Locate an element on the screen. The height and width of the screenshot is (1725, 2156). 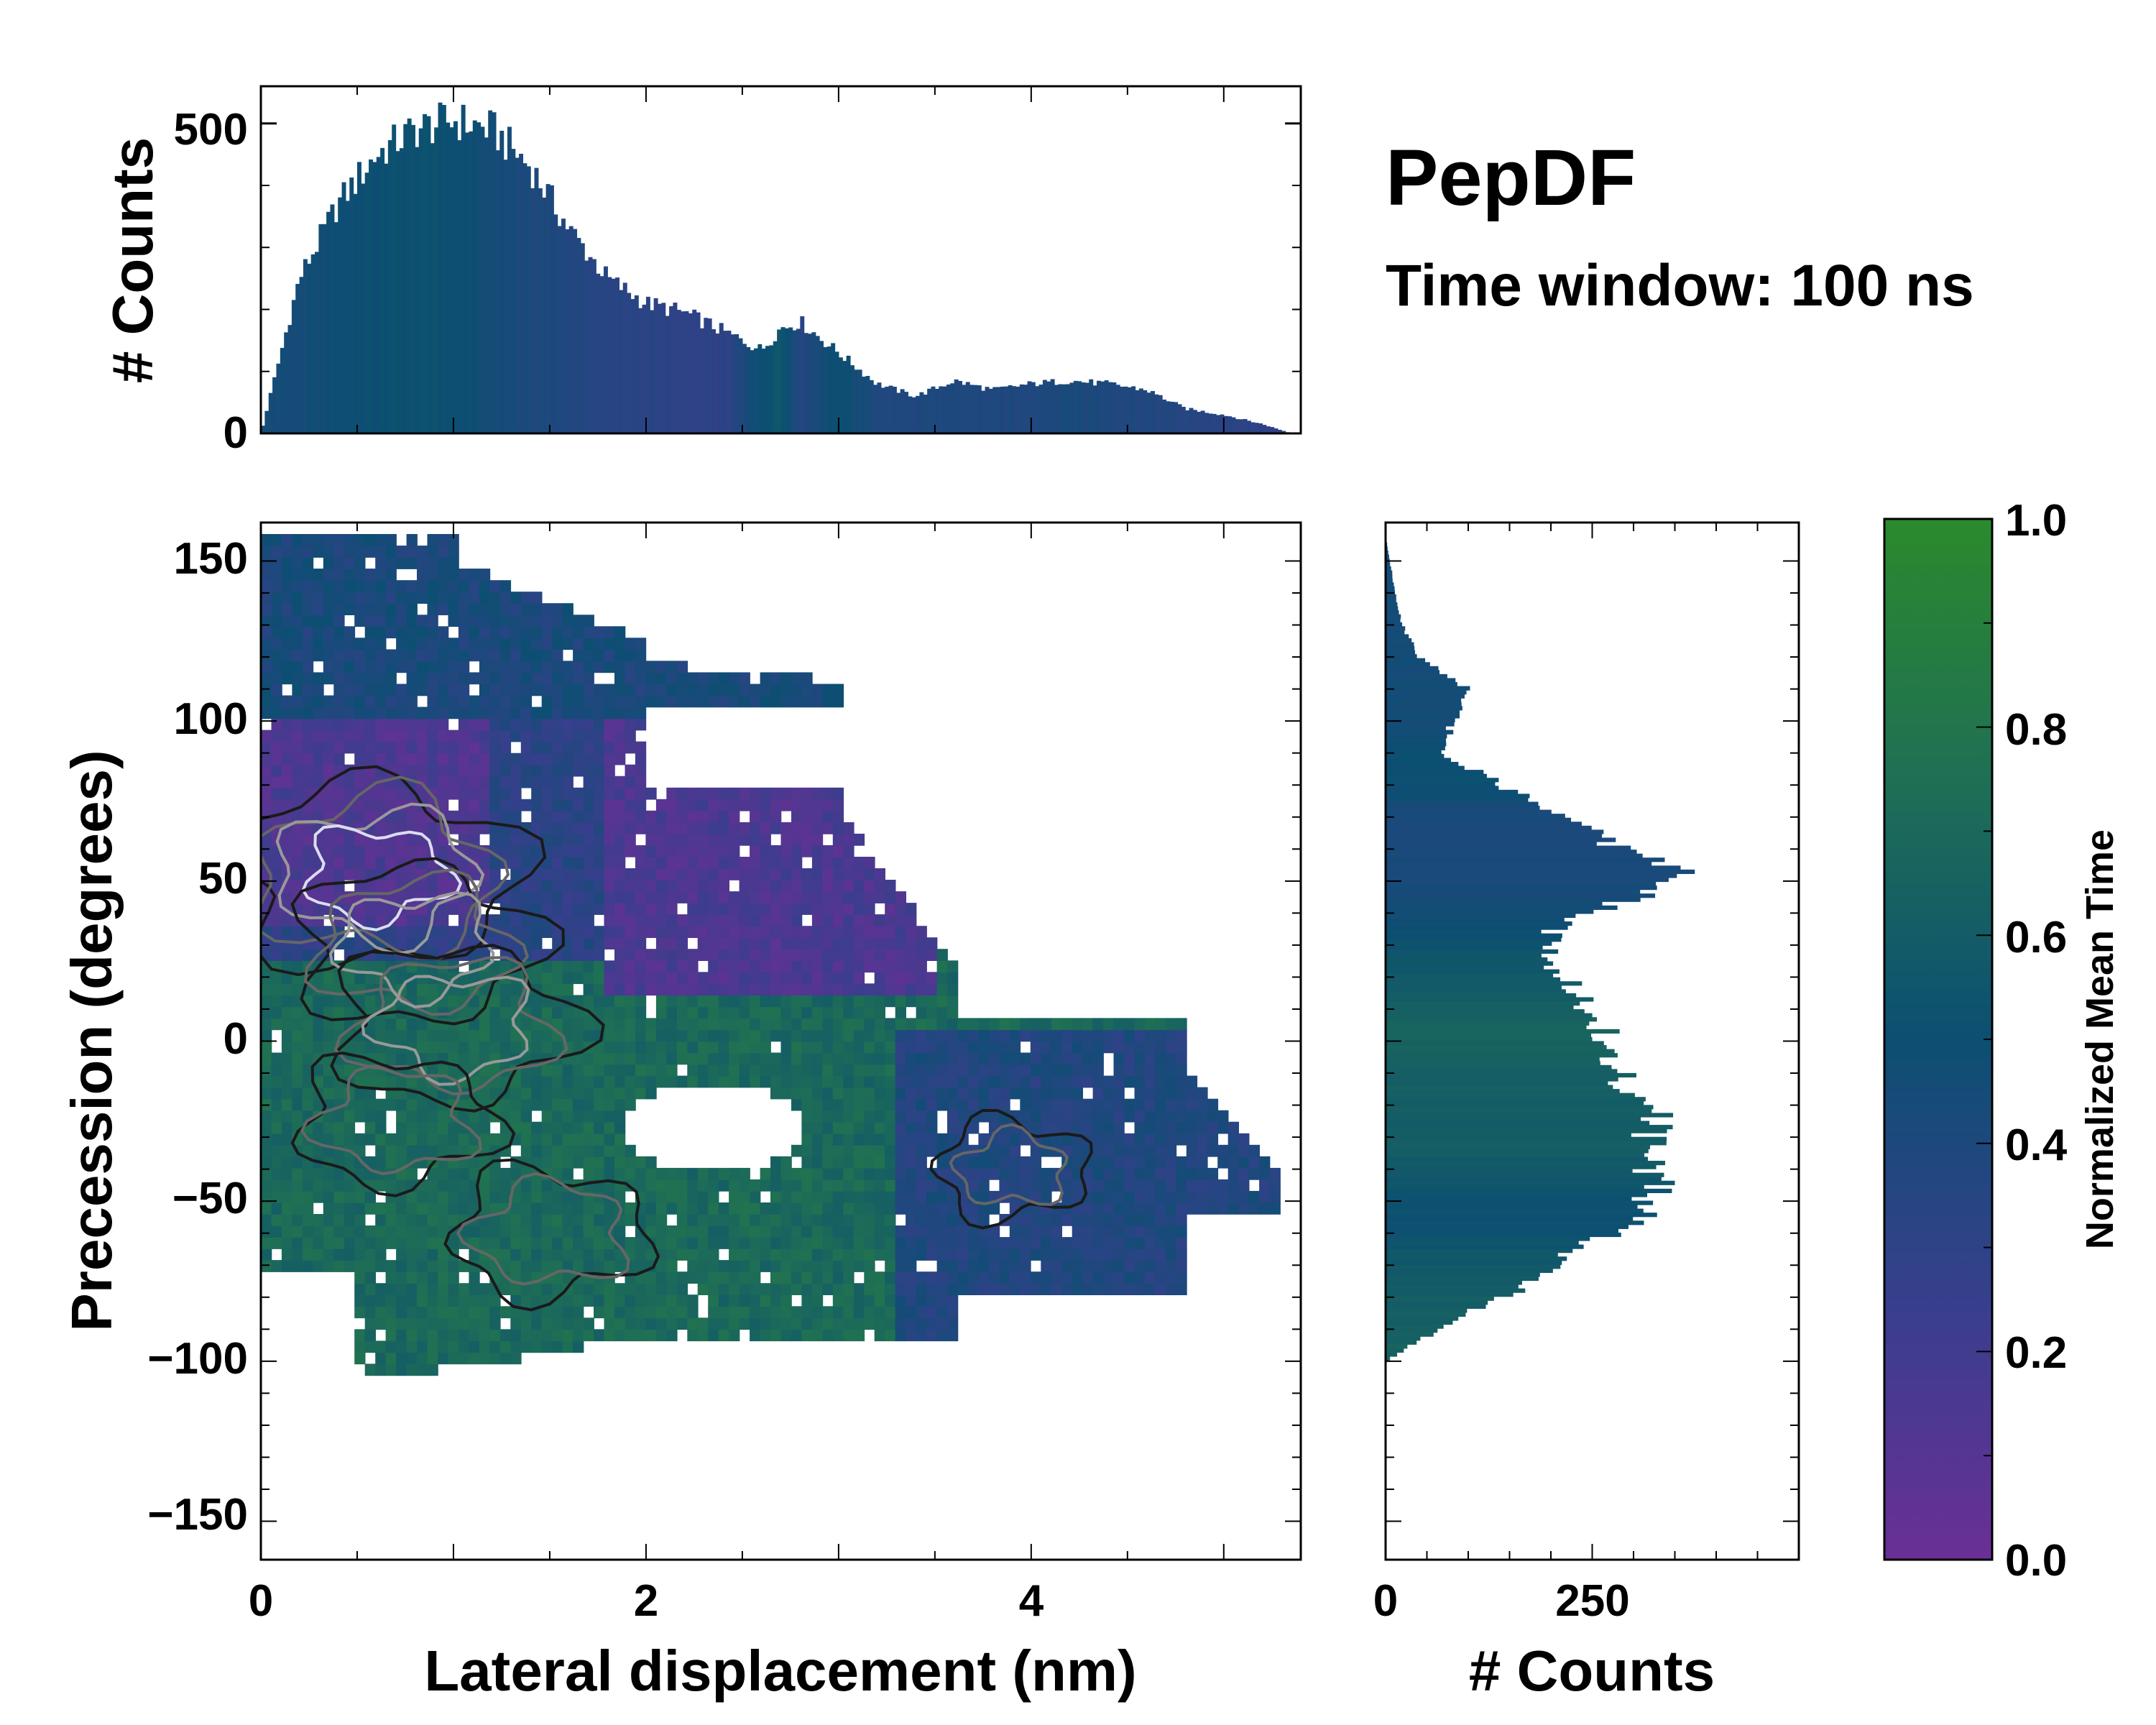
right-histogram-xlabel: # Counts is located at coordinates (1592, 1671).